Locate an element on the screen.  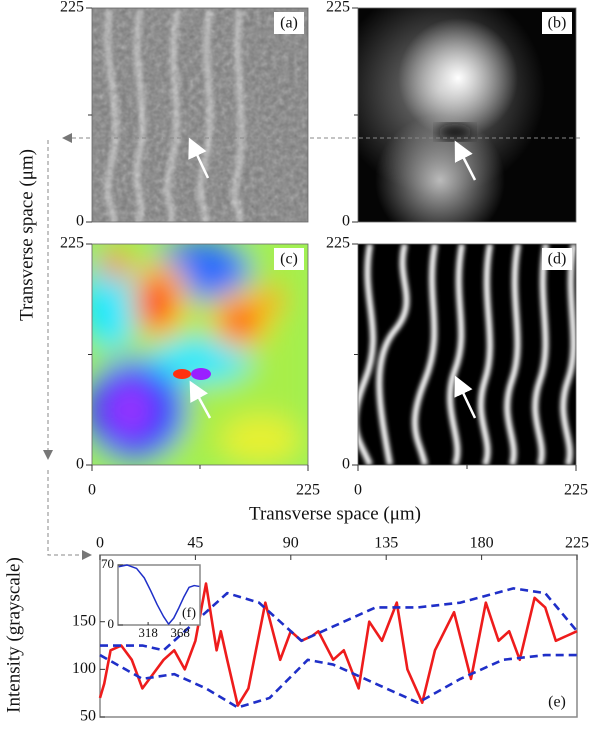
x-tick-label: 368 is located at coordinates (180, 632).